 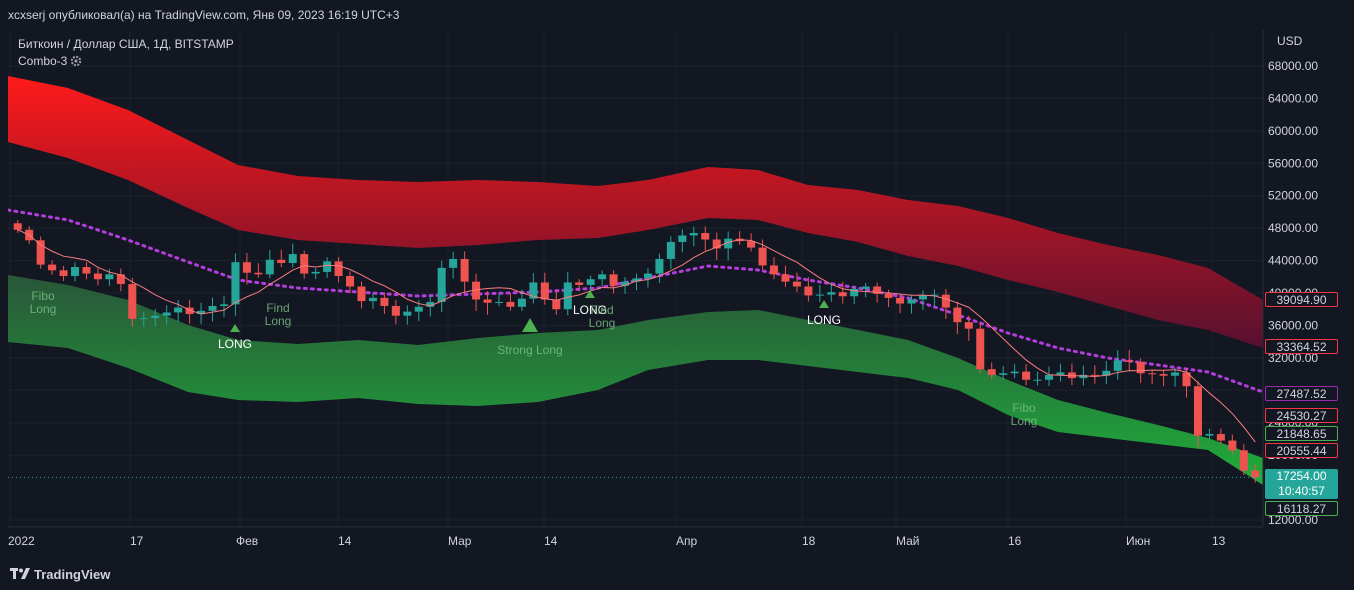 What do you see at coordinates (76, 61) in the screenshot?
I see `gear-icon` at bounding box center [76, 61].